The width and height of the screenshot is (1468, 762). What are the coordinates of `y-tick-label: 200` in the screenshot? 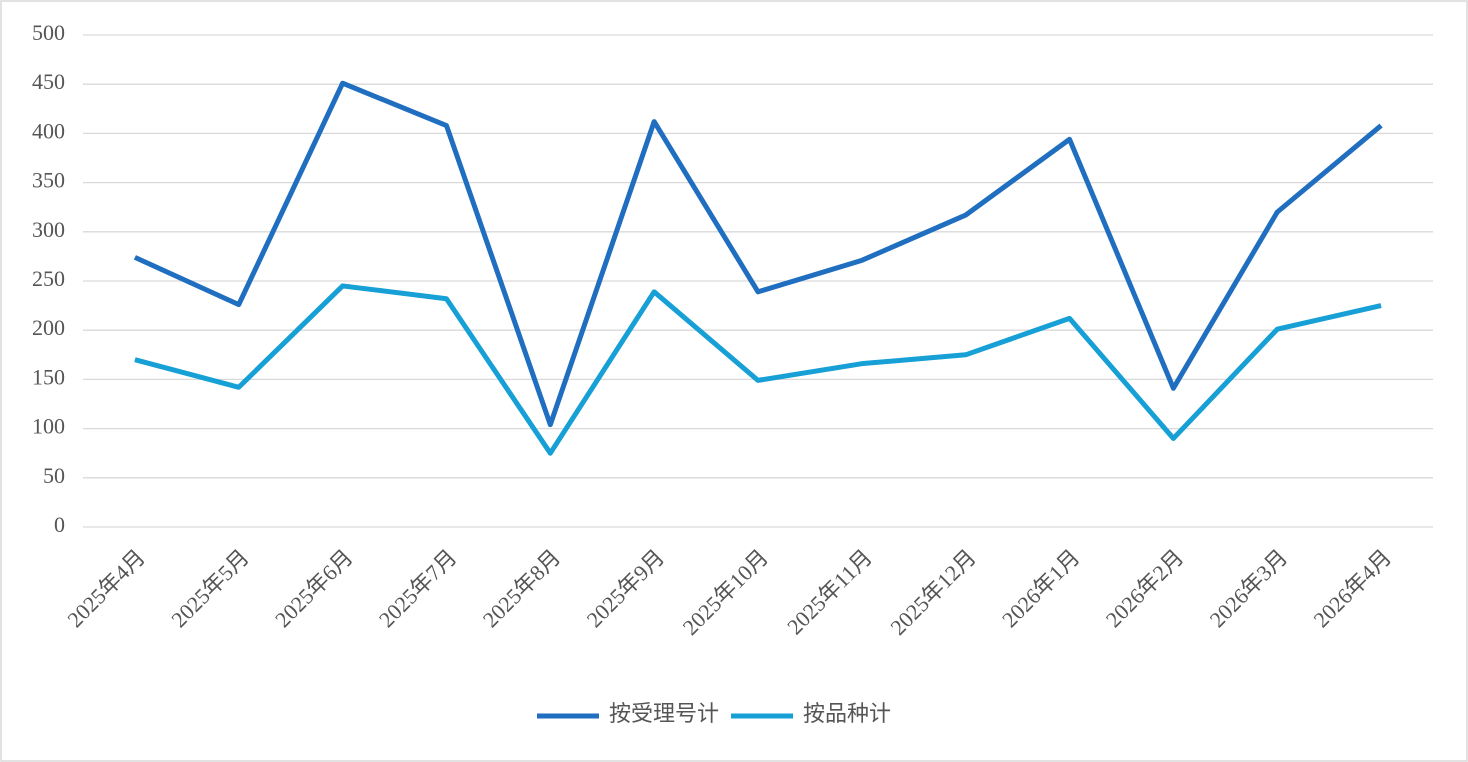 It's located at (48, 327).